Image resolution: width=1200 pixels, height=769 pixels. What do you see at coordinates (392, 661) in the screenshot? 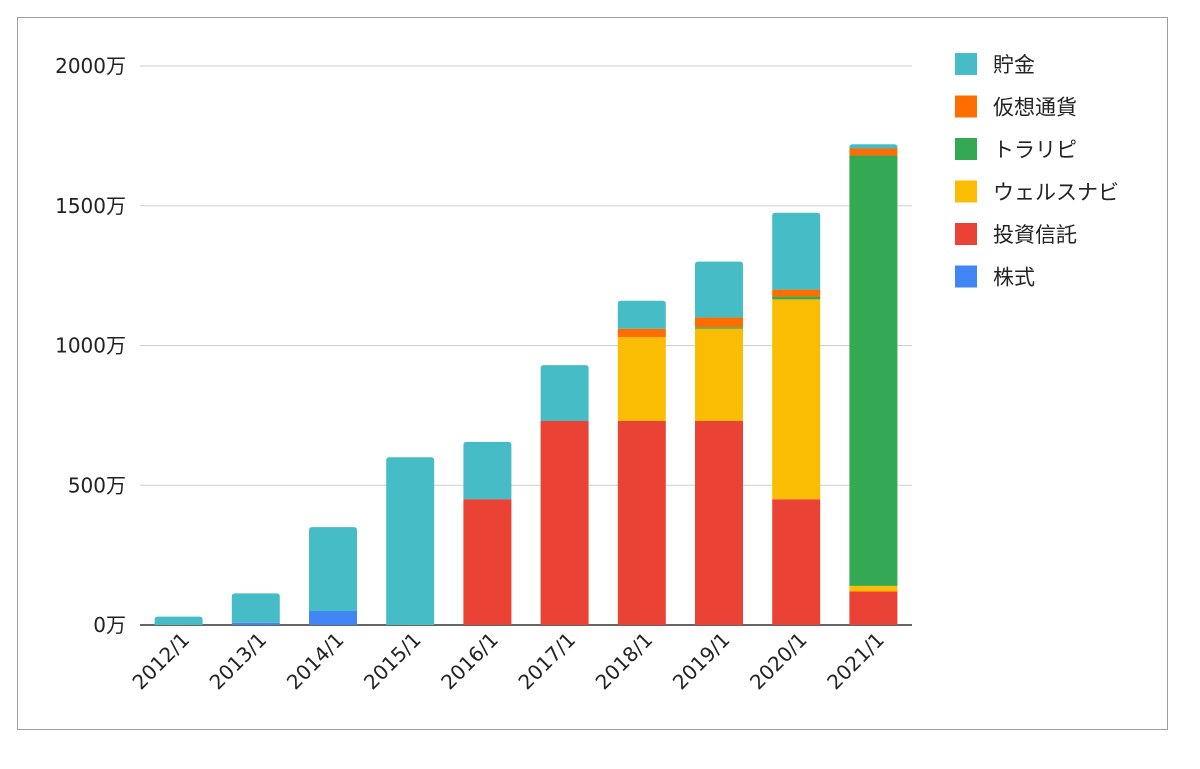
I see `x-tick-label: 2015/1` at bounding box center [392, 661].